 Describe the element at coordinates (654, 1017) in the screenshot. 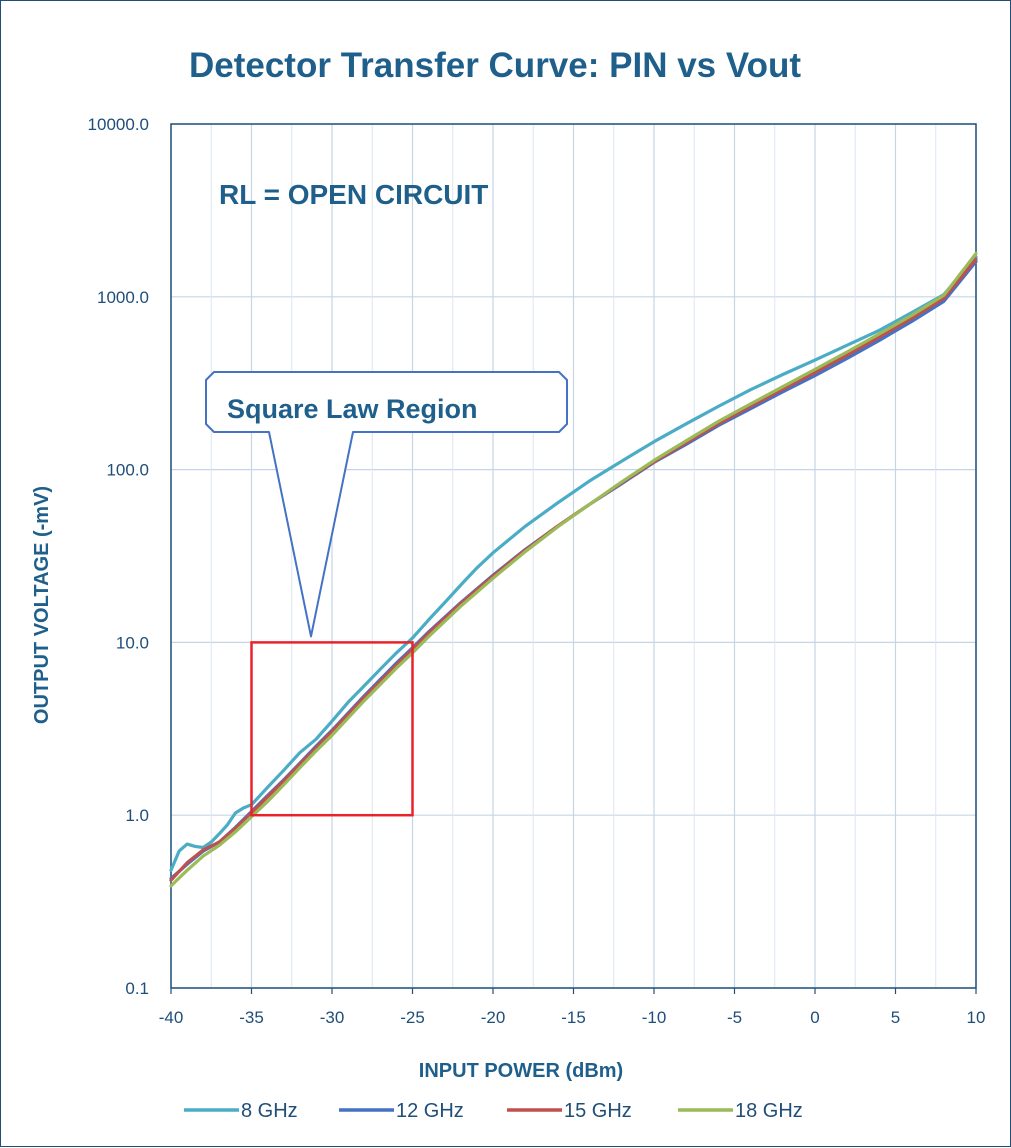

I see `x-tick-label: -10` at that location.